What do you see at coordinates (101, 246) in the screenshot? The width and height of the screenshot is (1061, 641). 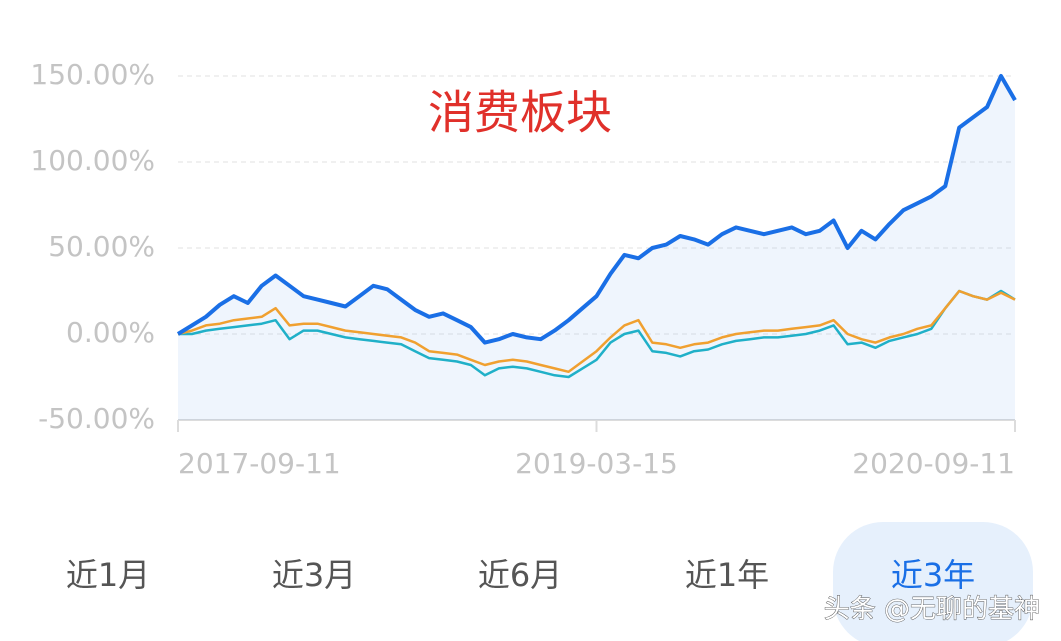 I see `y-tick-label: 50.00%` at bounding box center [101, 246].